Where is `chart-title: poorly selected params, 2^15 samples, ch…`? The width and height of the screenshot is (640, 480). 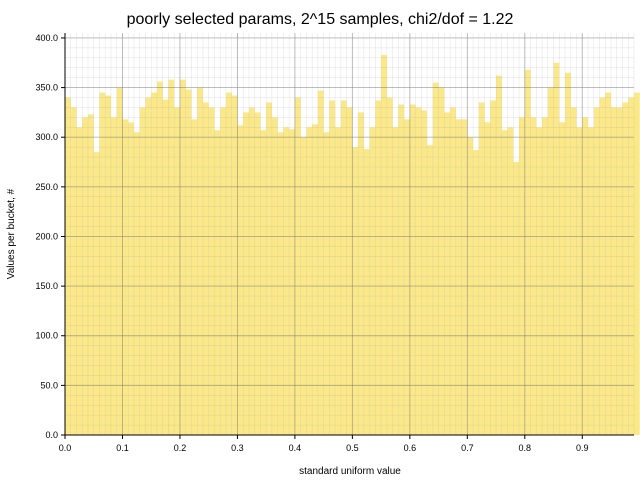 chart-title: poorly selected params, 2^15 samples, ch… is located at coordinates (320, 19).